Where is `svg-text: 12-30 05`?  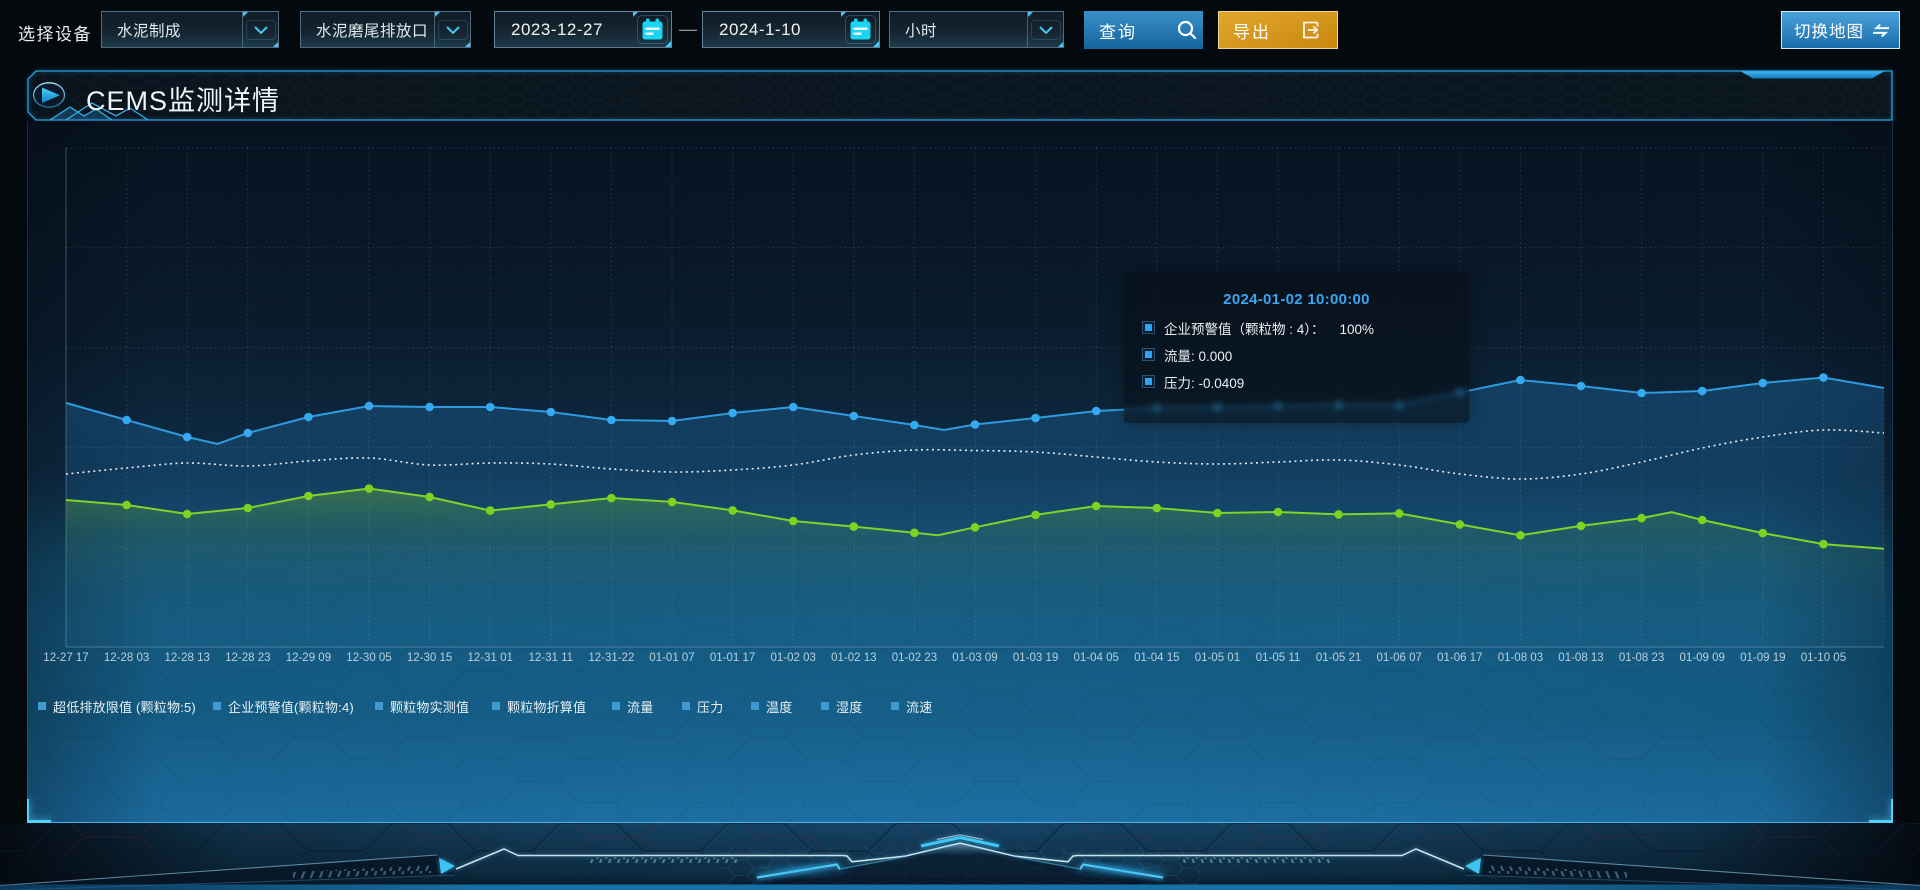 svg-text: 12-30 05 is located at coordinates (368, 658).